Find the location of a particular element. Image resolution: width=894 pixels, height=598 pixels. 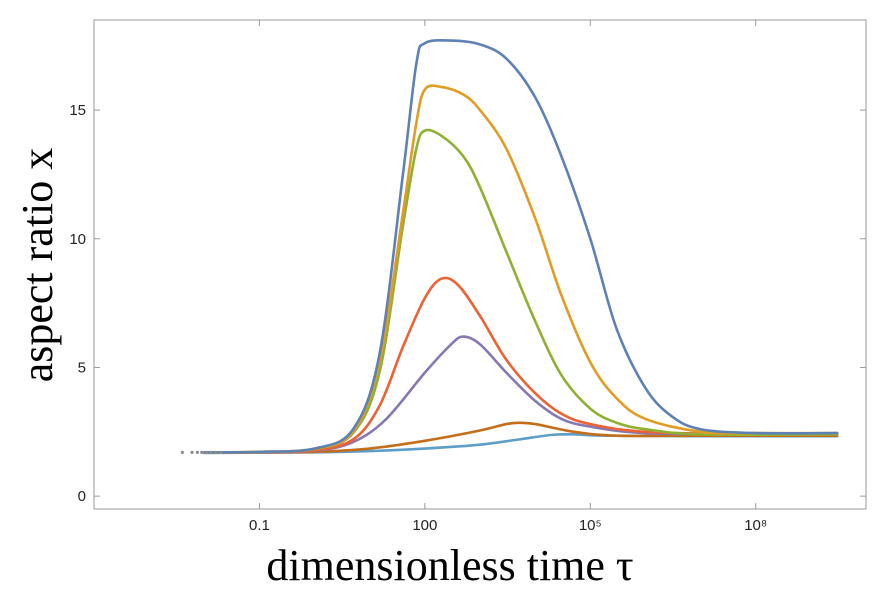

x-tick-label: 0.1 is located at coordinates (259, 525).